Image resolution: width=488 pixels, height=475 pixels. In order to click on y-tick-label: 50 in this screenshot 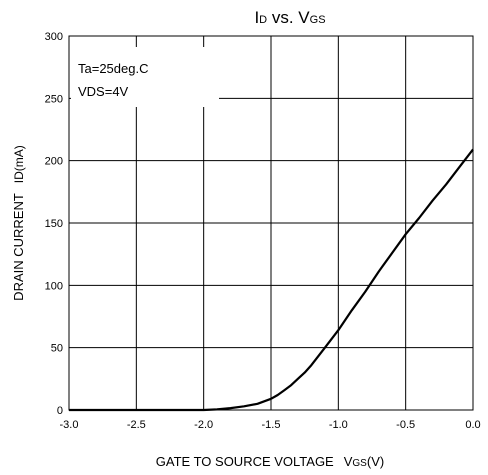, I will do `click(57, 349)`.